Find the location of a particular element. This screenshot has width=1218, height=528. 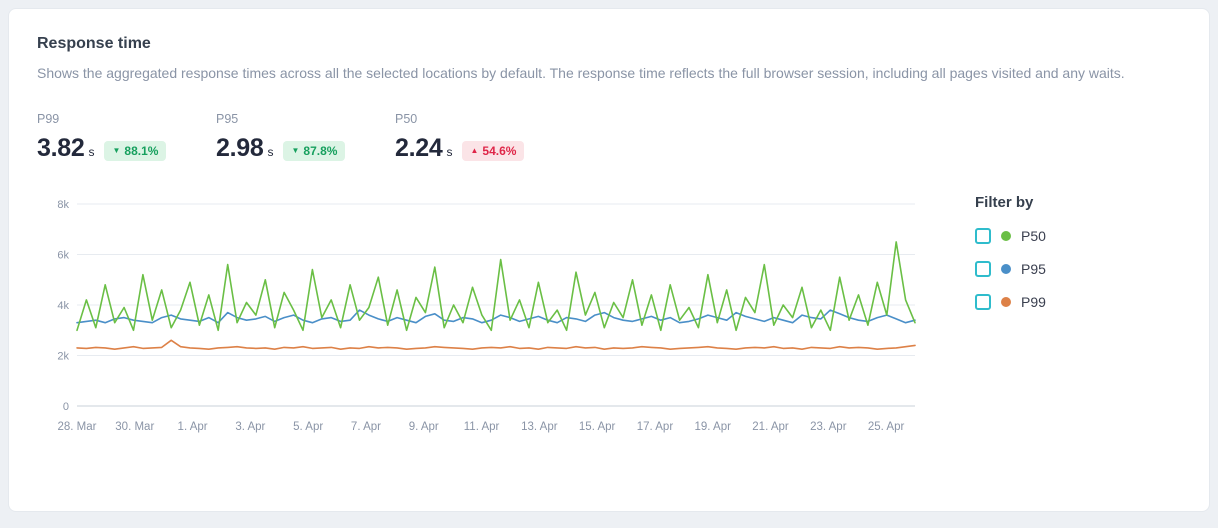

svg-text: 21. Apr is located at coordinates (770, 427).